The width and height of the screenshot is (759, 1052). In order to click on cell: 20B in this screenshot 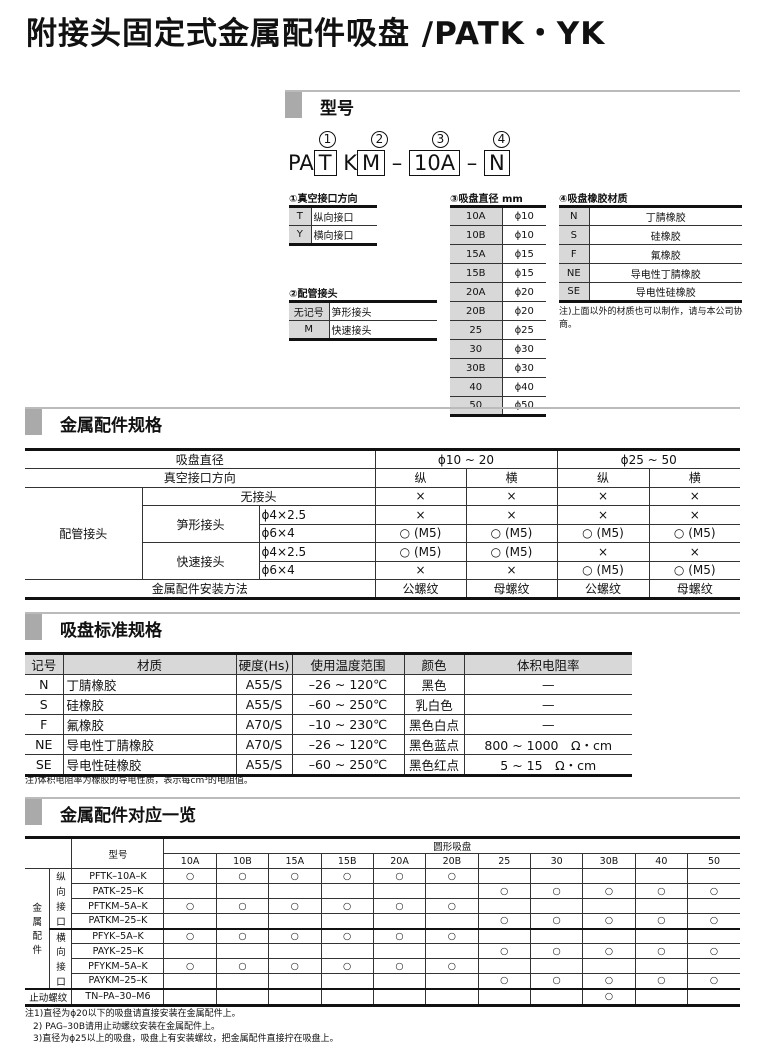, I will do `click(476, 311)`.